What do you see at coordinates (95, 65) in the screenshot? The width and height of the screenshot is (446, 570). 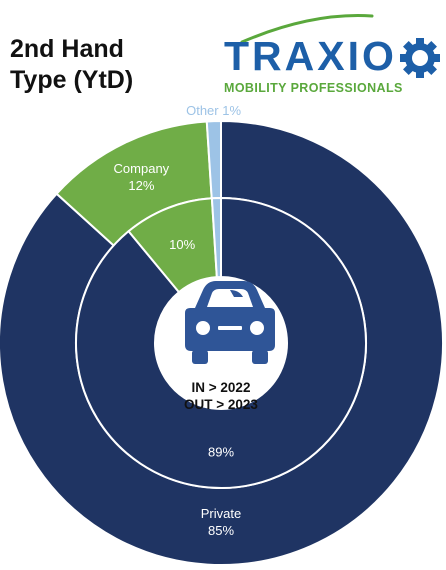 I see `chart-title: 2nd Hand Type (YtD)` at bounding box center [95, 65].